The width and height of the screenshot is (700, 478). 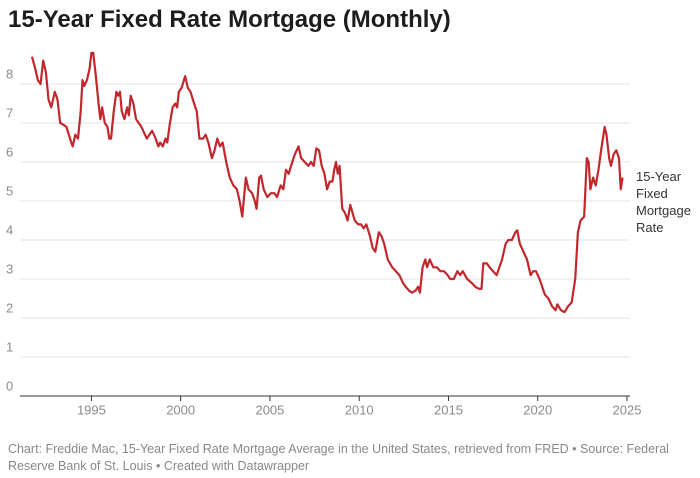 What do you see at coordinates (9, 307) in the screenshot?
I see `y-tick-label: 2` at bounding box center [9, 307].